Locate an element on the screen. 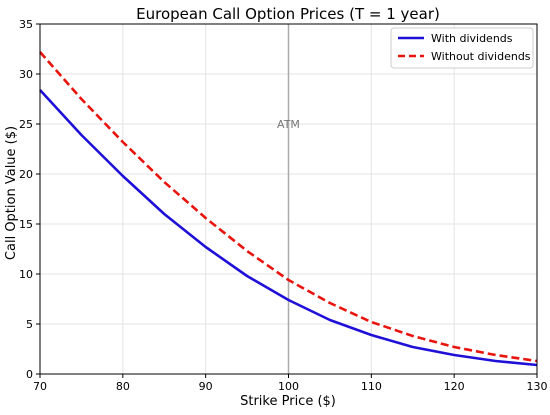 This screenshot has height=415, width=550. y-tick-label: 30 is located at coordinates (26, 74).